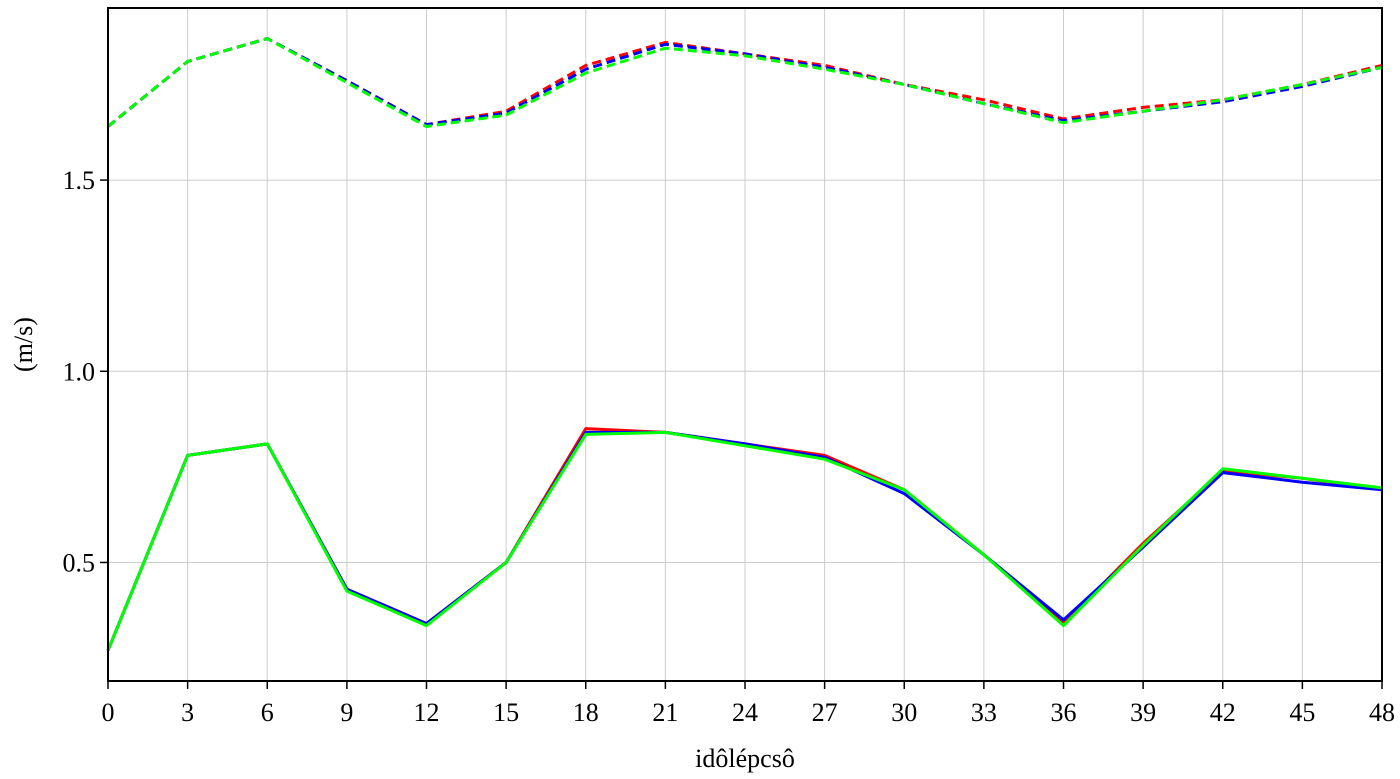  I want to click on y-axis-ticks: 0.5 1.0 1.5, so click(85, 371).